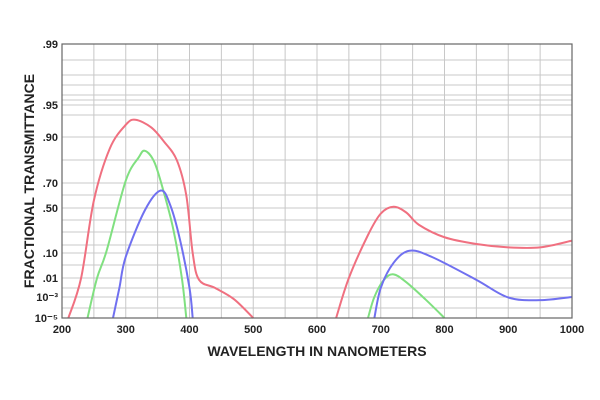 This screenshot has height=400, width=600. I want to click on y-axis-label: FRACTIONAL TRANSMITTANCE, so click(29, 181).